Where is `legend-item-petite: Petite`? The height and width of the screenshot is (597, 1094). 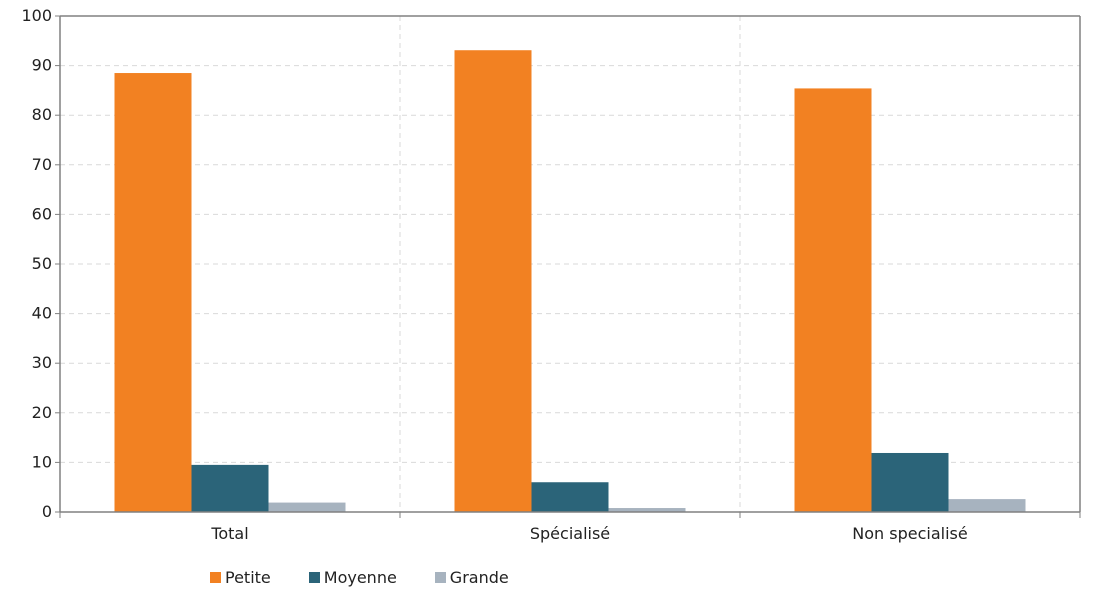
legend-item-petite: Petite is located at coordinates (240, 577).